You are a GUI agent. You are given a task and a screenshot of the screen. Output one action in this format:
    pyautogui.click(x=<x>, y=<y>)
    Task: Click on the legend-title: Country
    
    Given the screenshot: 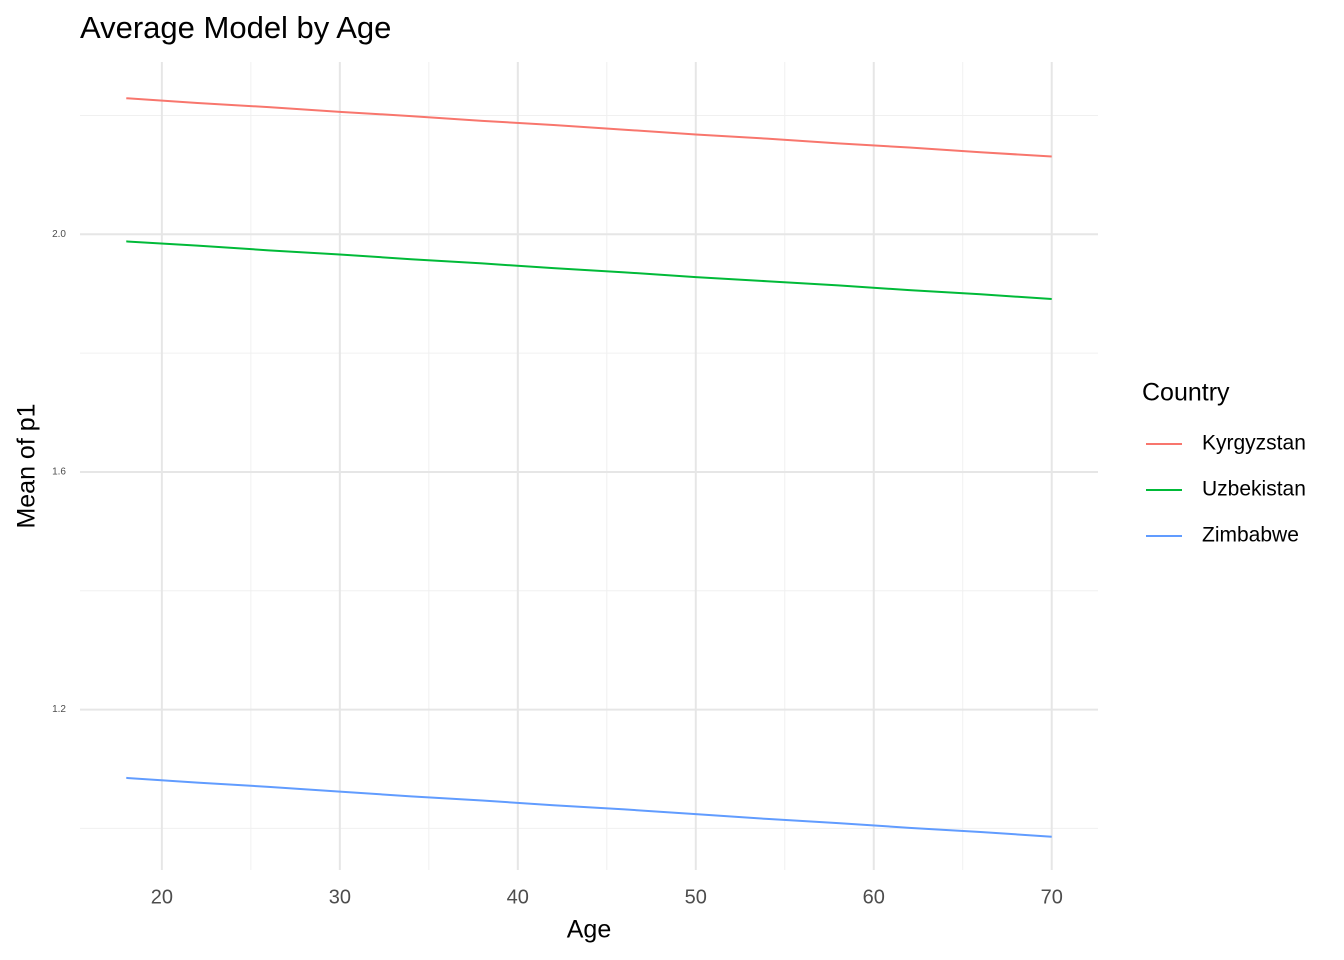 What is the action you would take?
    pyautogui.click(x=1186, y=393)
    